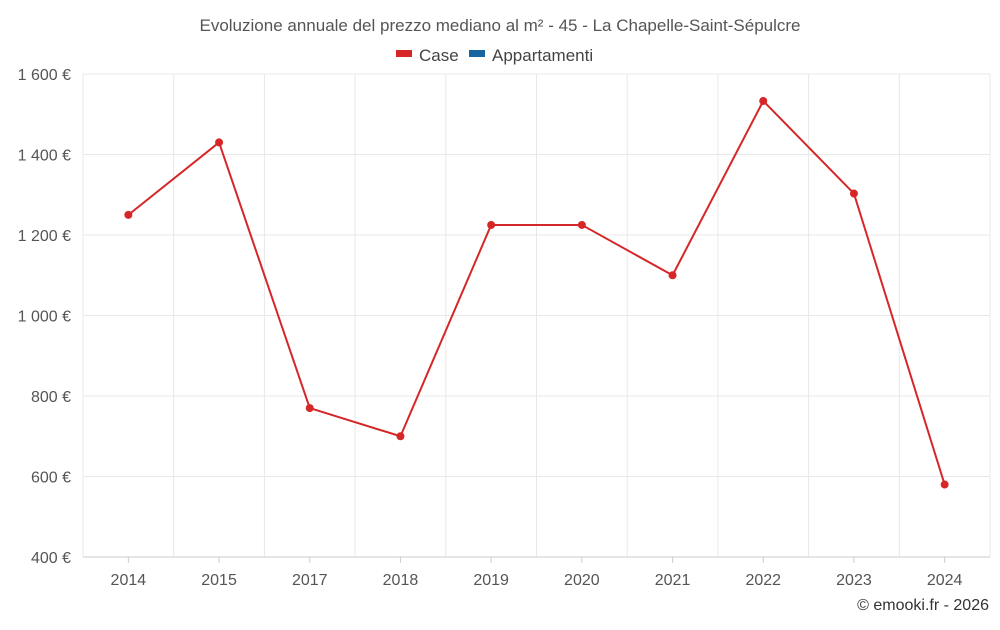  What do you see at coordinates (582, 580) in the screenshot?
I see `x-tick-label: 2020` at bounding box center [582, 580].